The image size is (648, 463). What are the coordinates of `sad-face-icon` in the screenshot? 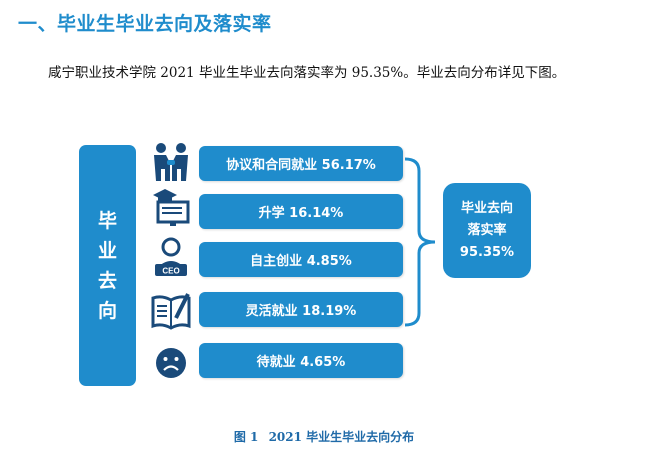 It's located at (171, 363).